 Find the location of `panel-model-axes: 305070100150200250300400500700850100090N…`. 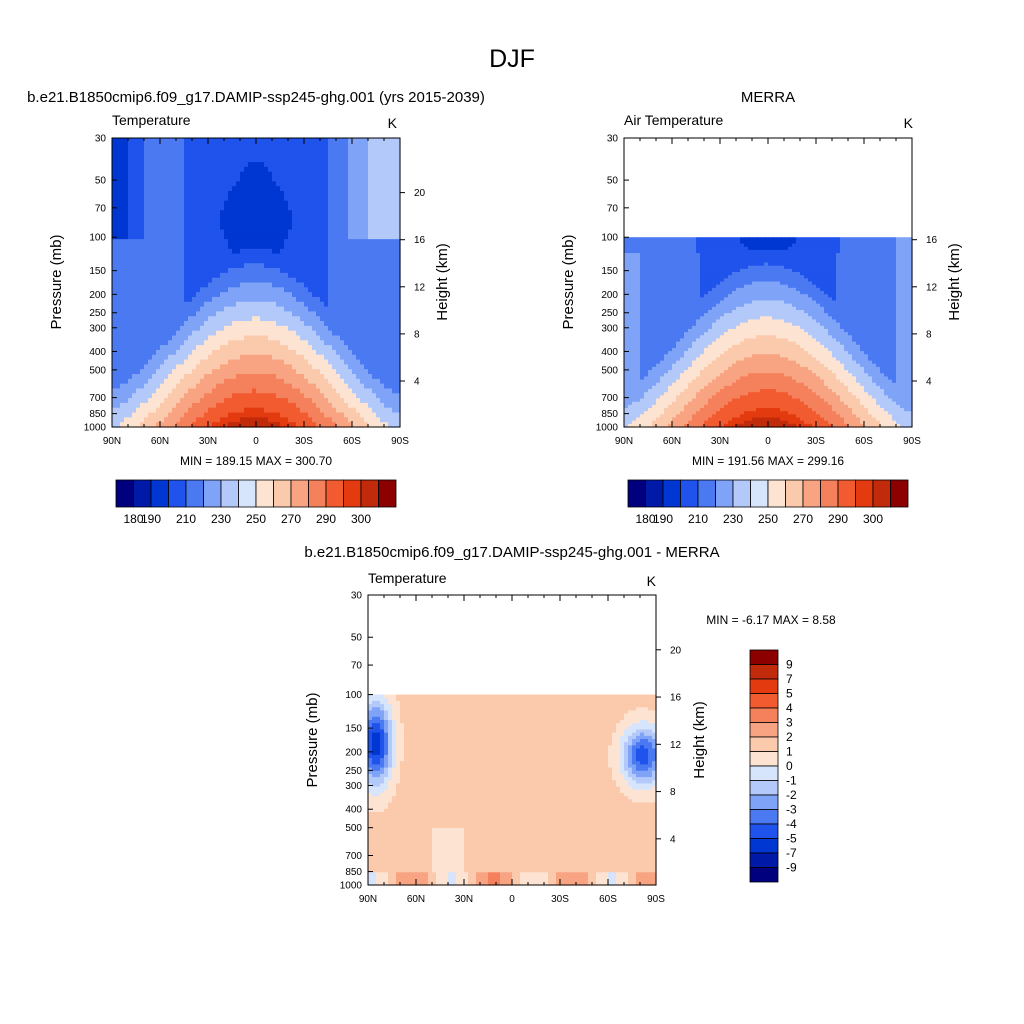

panel-model-axes: 305070100150200250300400500700850100090N… is located at coordinates (255, 291).